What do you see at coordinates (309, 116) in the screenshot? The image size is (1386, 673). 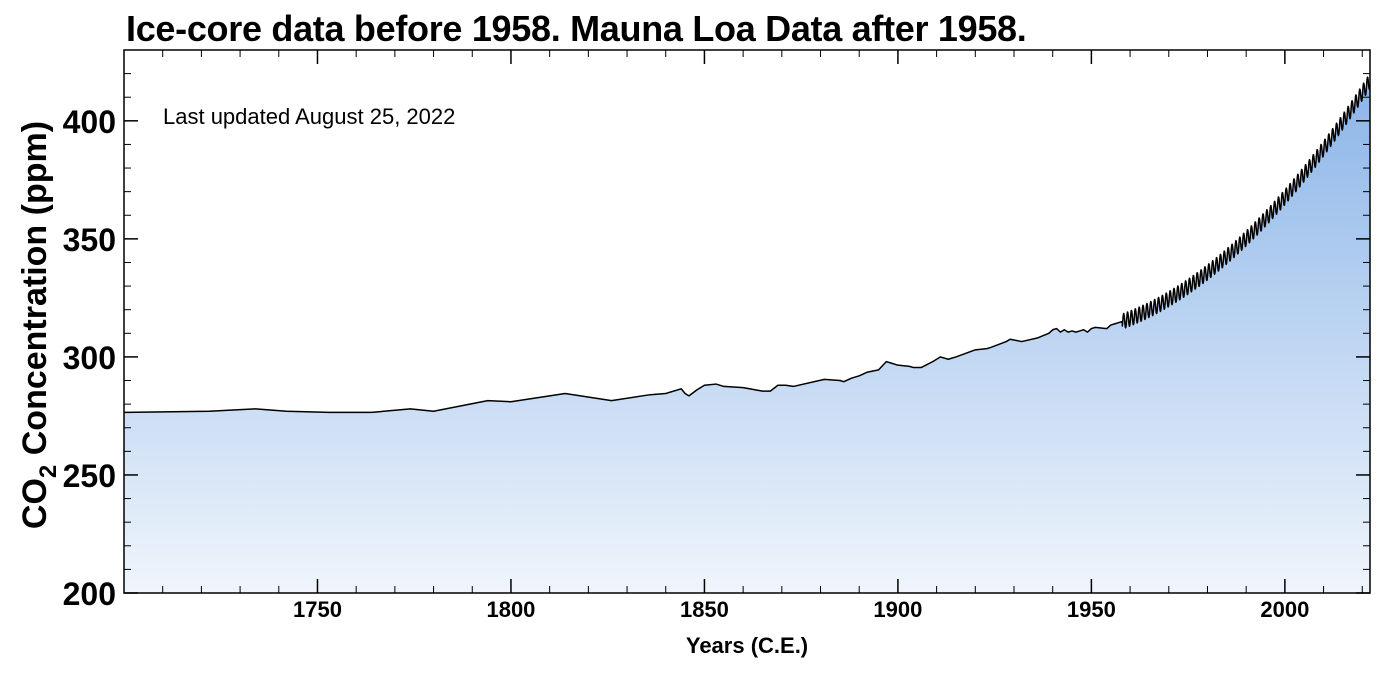 I see `last-updated-annotation: Last updated August 25, 2022` at bounding box center [309, 116].